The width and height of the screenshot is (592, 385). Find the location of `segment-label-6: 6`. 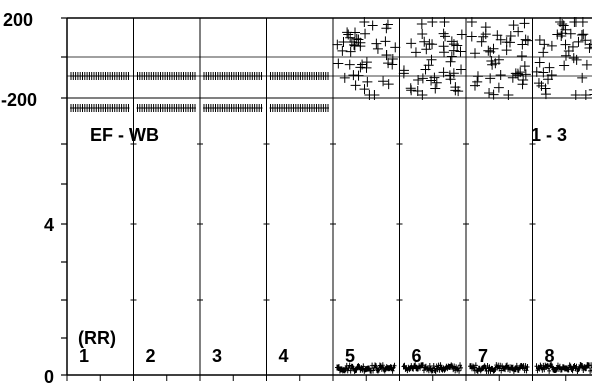

segment-label-6: 6 is located at coordinates (417, 356).